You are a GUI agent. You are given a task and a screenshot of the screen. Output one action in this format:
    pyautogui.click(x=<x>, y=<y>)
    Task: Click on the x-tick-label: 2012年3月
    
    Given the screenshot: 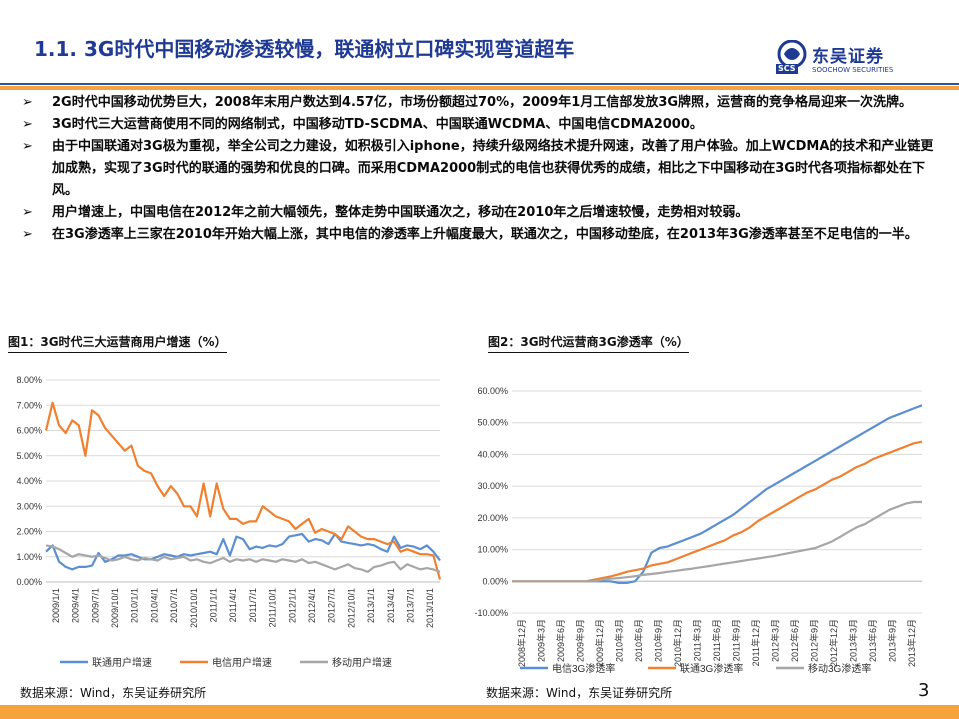 What is the action you would take?
    pyautogui.click(x=775, y=640)
    